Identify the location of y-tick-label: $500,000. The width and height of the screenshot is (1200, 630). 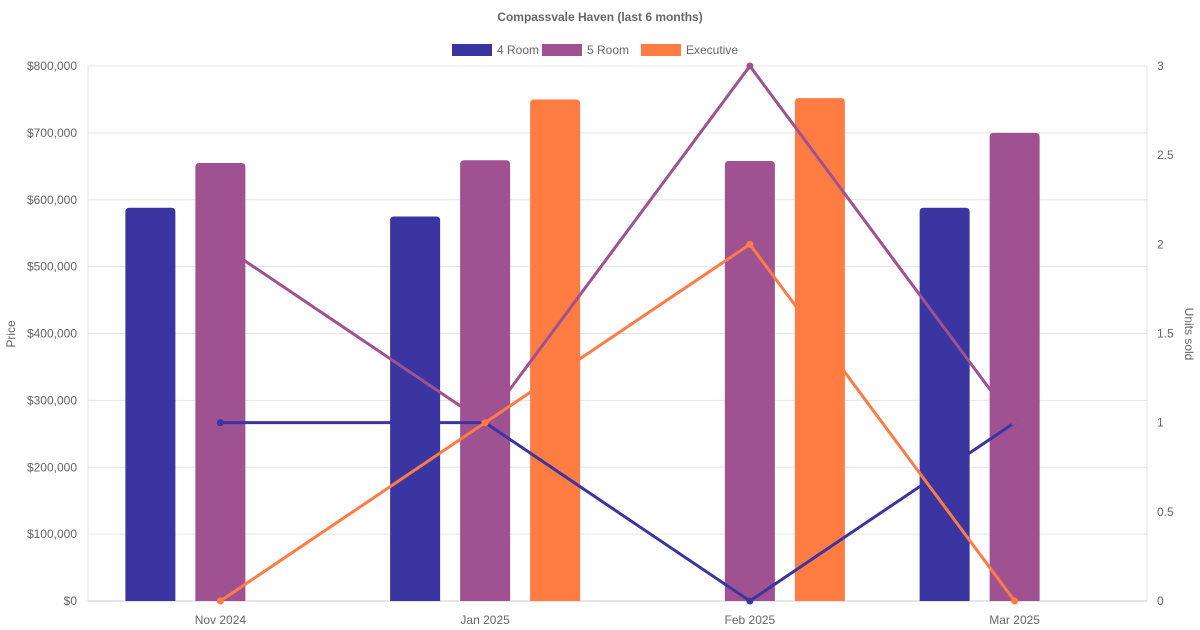
(52, 267).